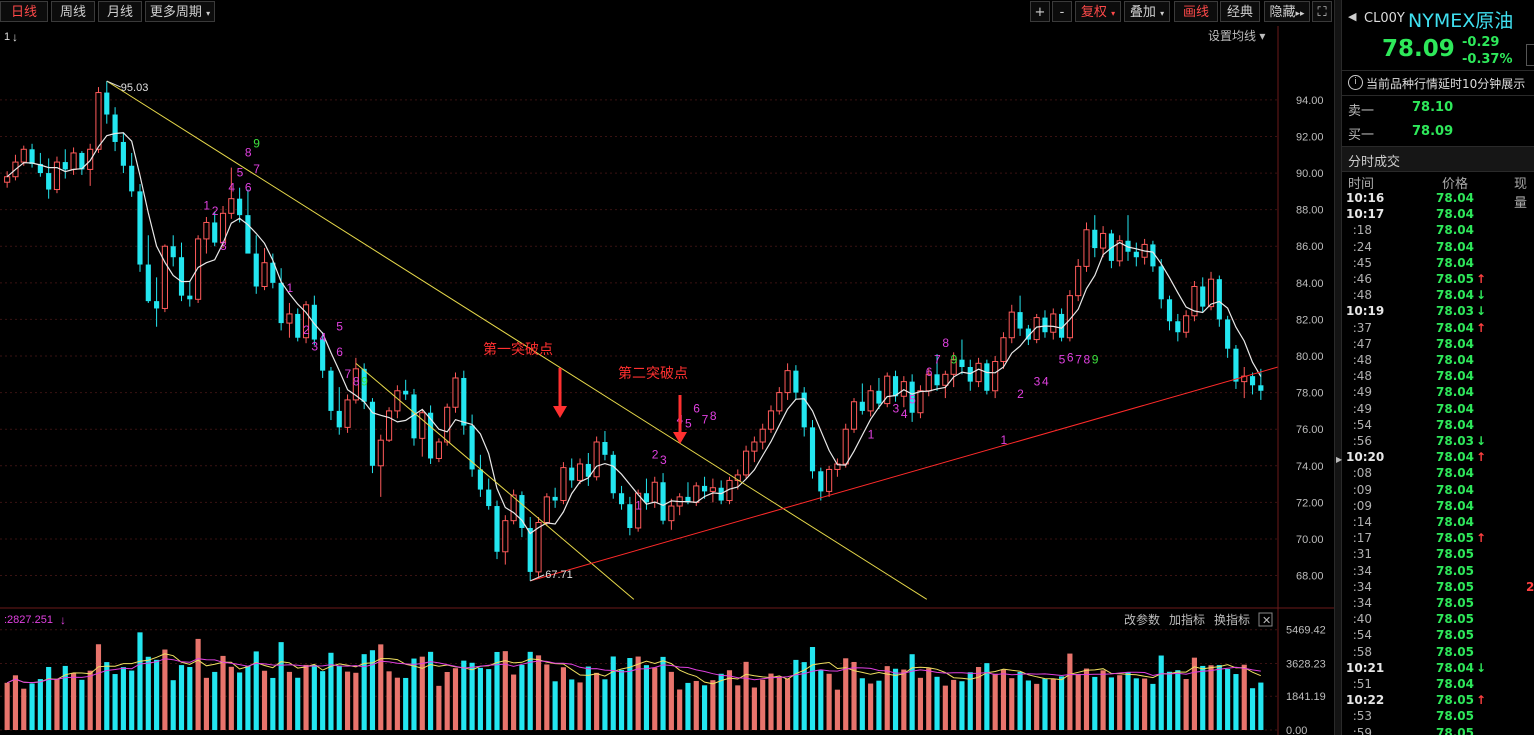 This screenshot has width=1534, height=735. Describe the element at coordinates (1446, 84) in the screenshot. I see `delay-notice: 当前品种行情延时10分钟展示` at that location.